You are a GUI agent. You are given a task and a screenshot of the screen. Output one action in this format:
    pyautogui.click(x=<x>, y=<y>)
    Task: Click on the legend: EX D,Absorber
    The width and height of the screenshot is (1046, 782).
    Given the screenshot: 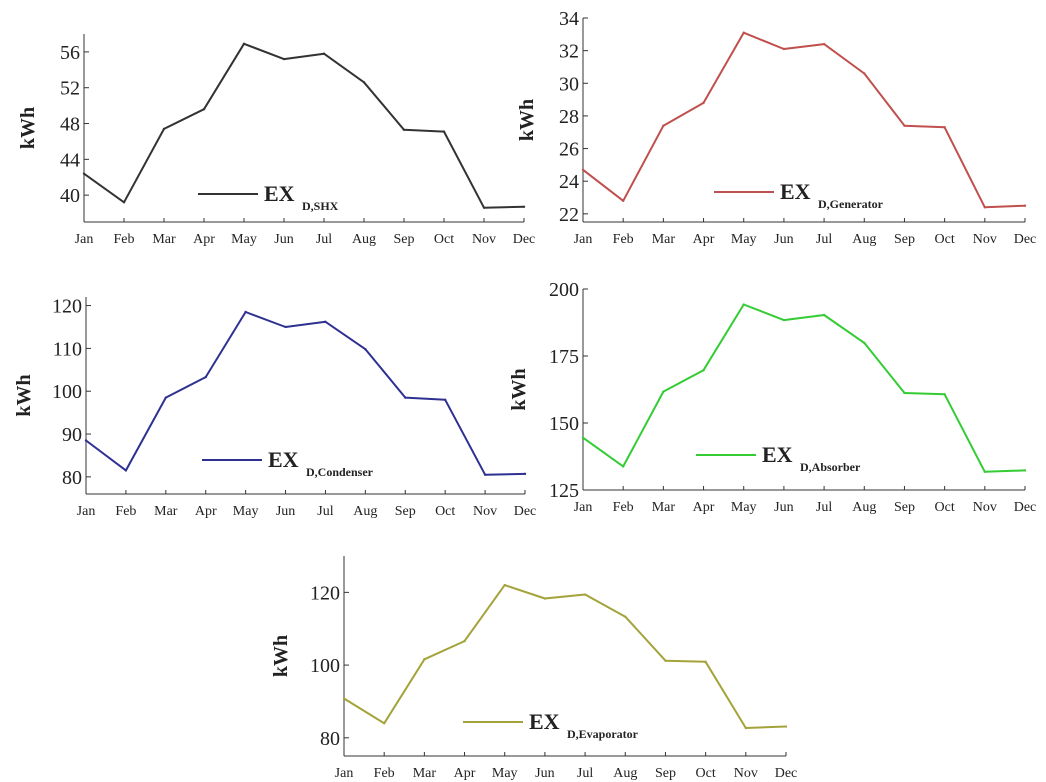 What is the action you would take?
    pyautogui.click(x=778, y=458)
    